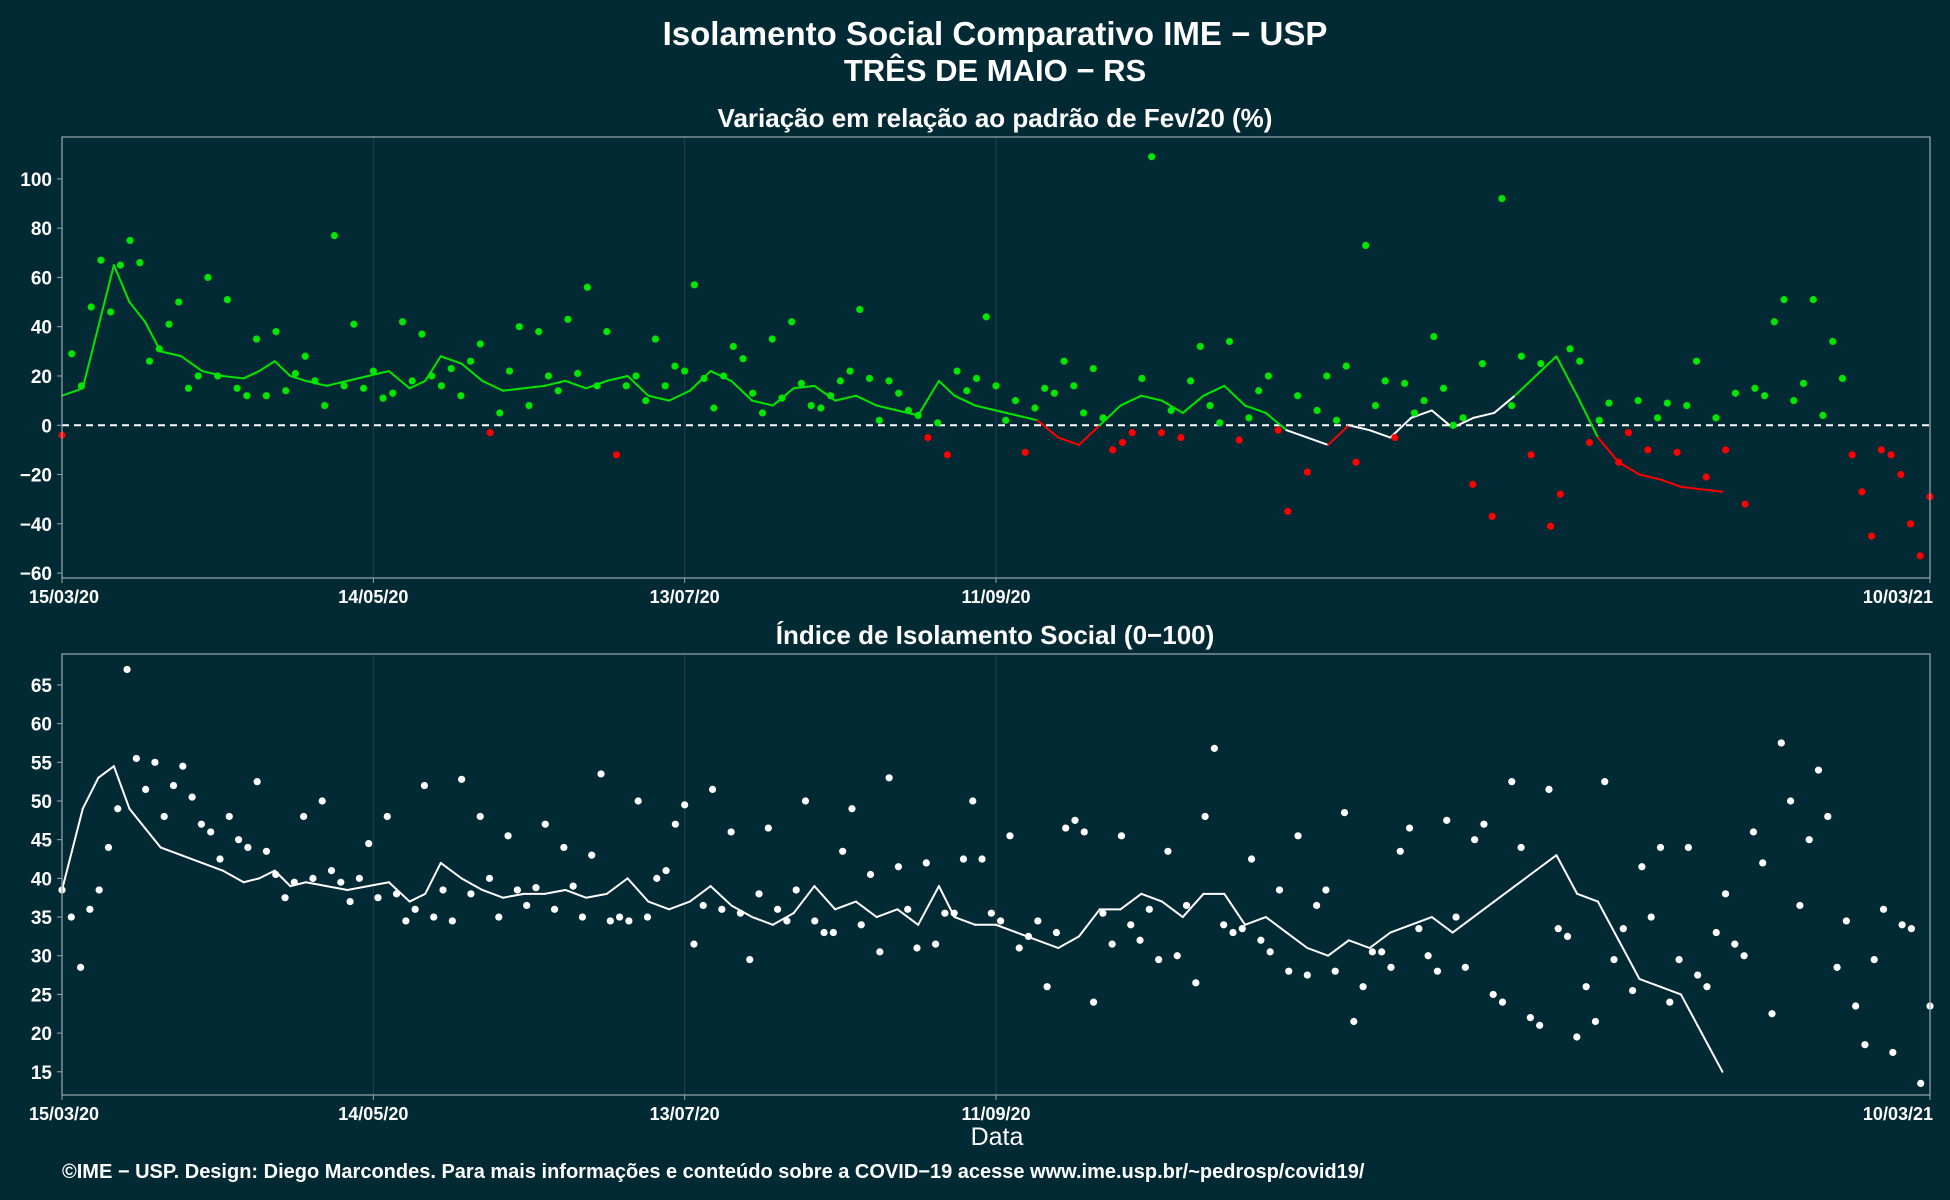 The image size is (1950, 1200). I want to click on x-tick-label: 13/07/20, so click(685, 1114).